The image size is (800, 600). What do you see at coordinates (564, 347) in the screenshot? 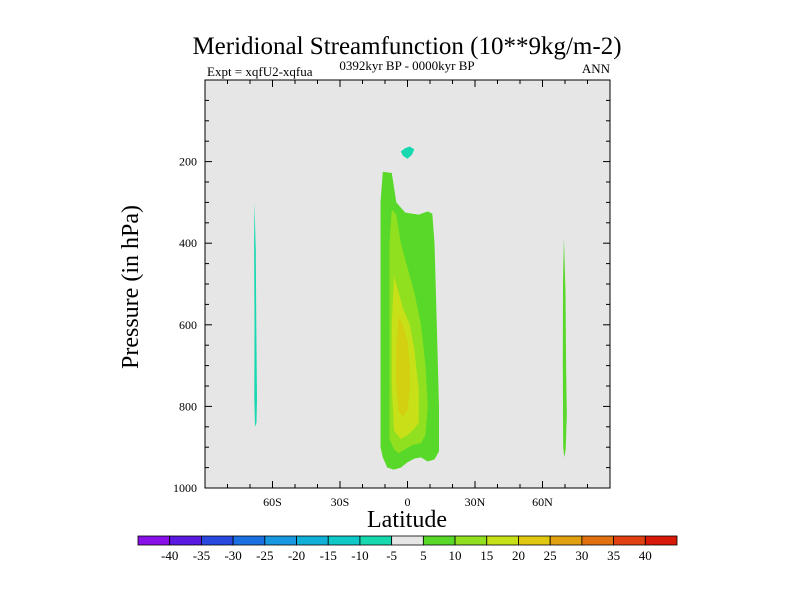
I see `contour-5-sliver-70N` at bounding box center [564, 347].